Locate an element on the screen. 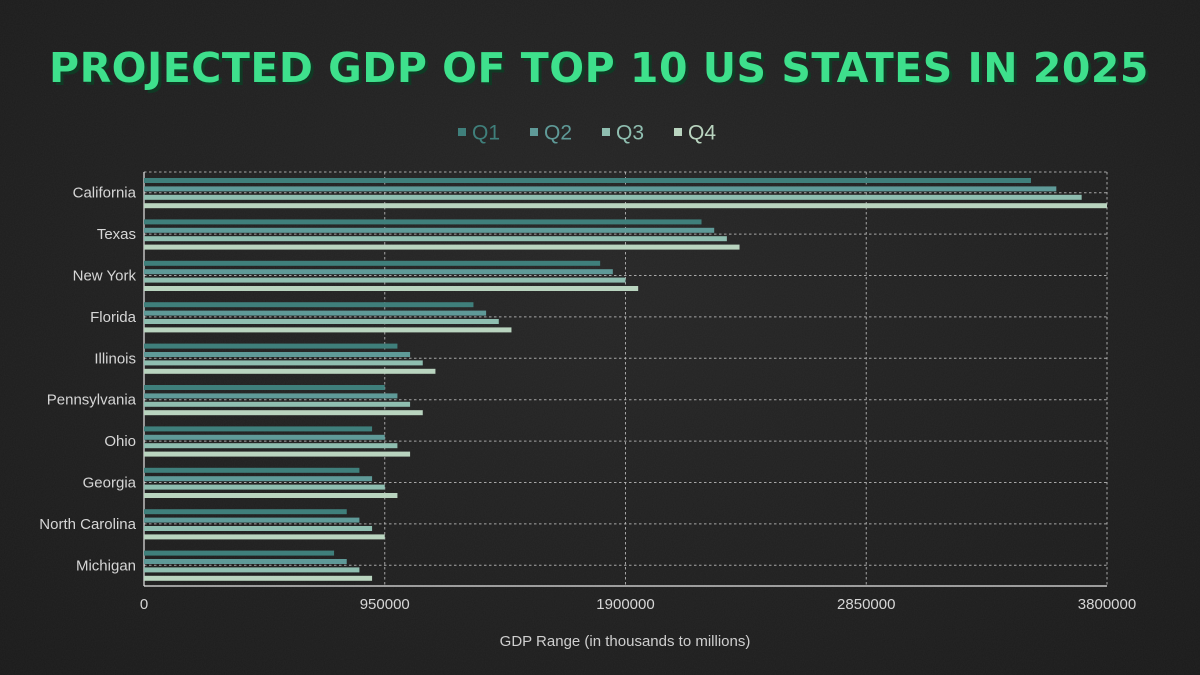 This screenshot has width=1200, height=675. bar-pennsylvania-q3 is located at coordinates (277, 404).